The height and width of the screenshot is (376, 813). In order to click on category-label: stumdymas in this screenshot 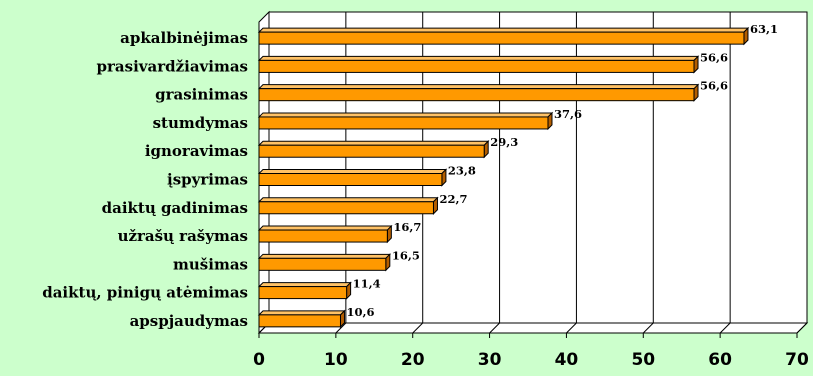, I will do `click(200, 123)`.